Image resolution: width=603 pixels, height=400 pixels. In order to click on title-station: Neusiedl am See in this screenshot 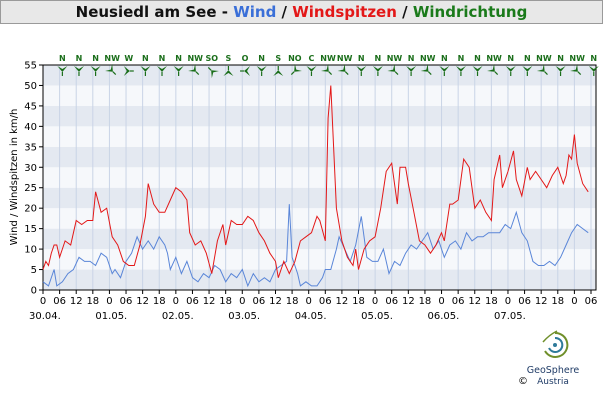, I will do `click(146, 12)`.